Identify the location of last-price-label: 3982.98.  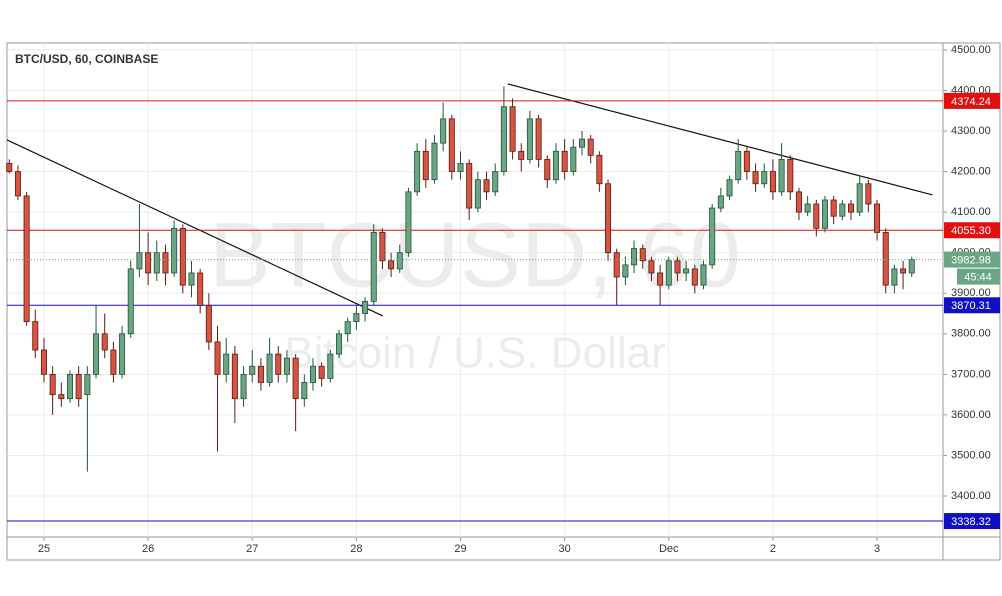
(971, 260).